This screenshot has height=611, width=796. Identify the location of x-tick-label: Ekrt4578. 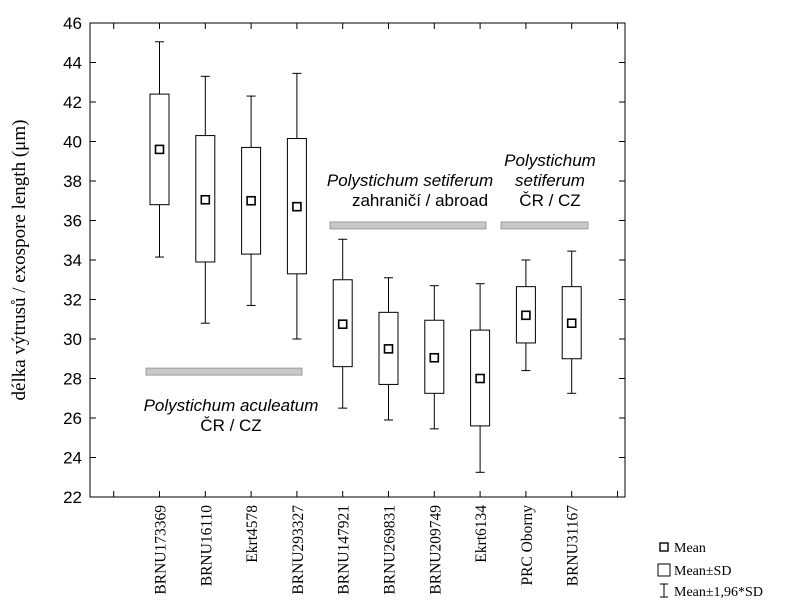
(252, 534).